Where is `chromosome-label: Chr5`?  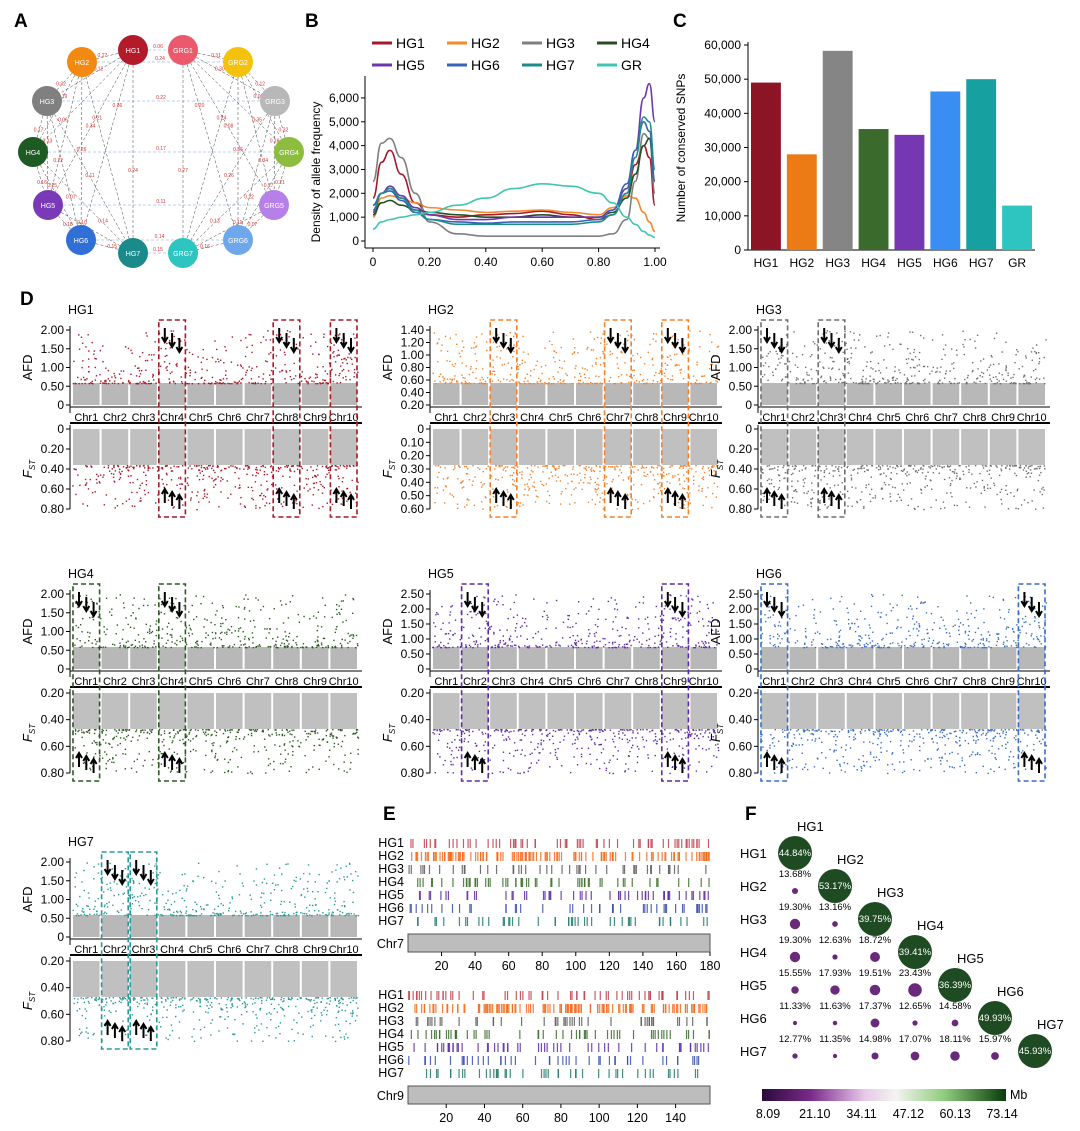
chromosome-label: Chr5 is located at coordinates (561, 682).